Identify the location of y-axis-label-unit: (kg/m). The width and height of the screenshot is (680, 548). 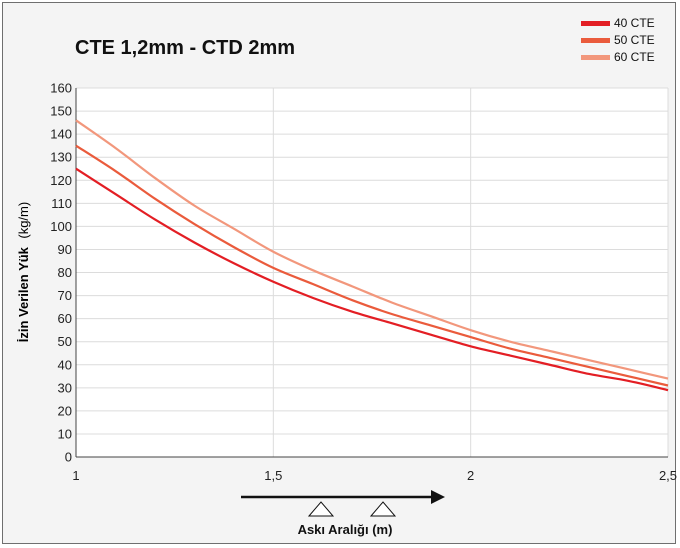
(23, 220).